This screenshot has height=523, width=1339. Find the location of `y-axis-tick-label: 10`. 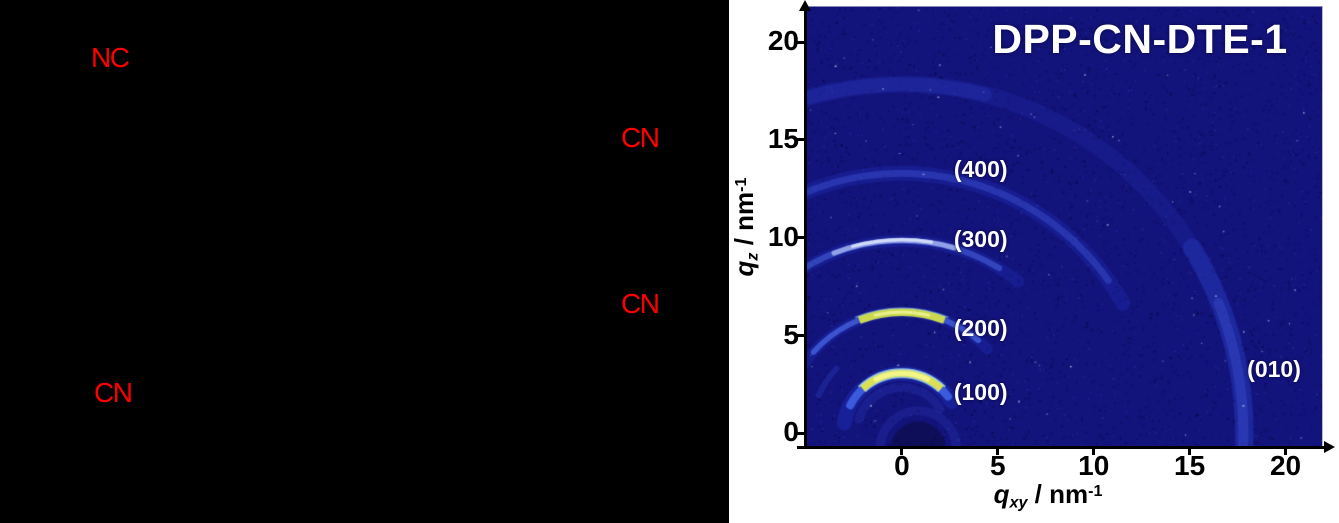

y-axis-tick-label: 10 is located at coordinates (783, 236).